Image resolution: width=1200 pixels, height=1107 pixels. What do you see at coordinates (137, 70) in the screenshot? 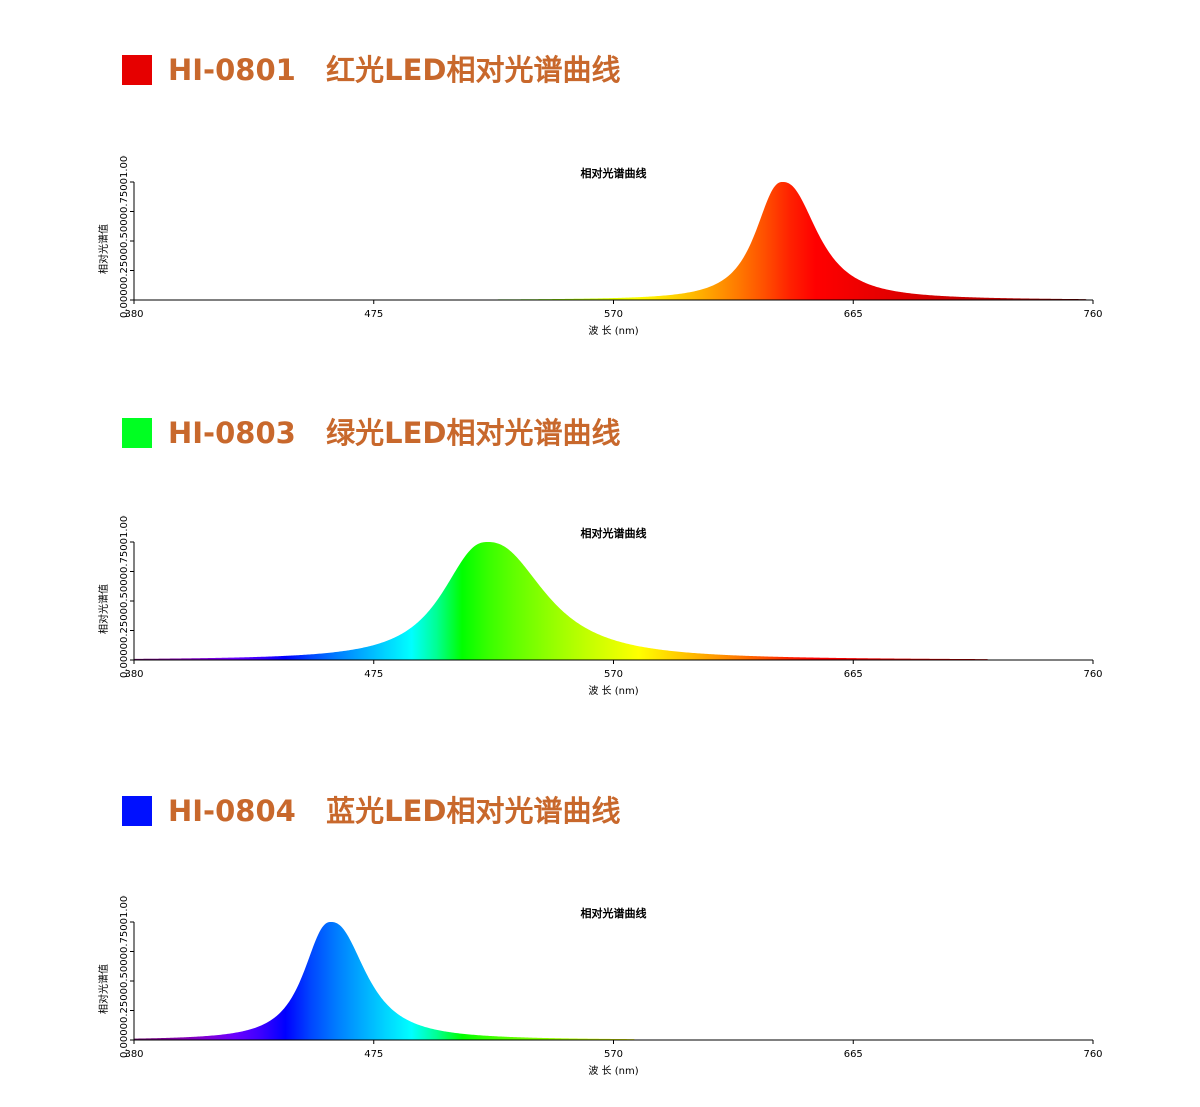
I see `red-color-swatch` at bounding box center [137, 70].